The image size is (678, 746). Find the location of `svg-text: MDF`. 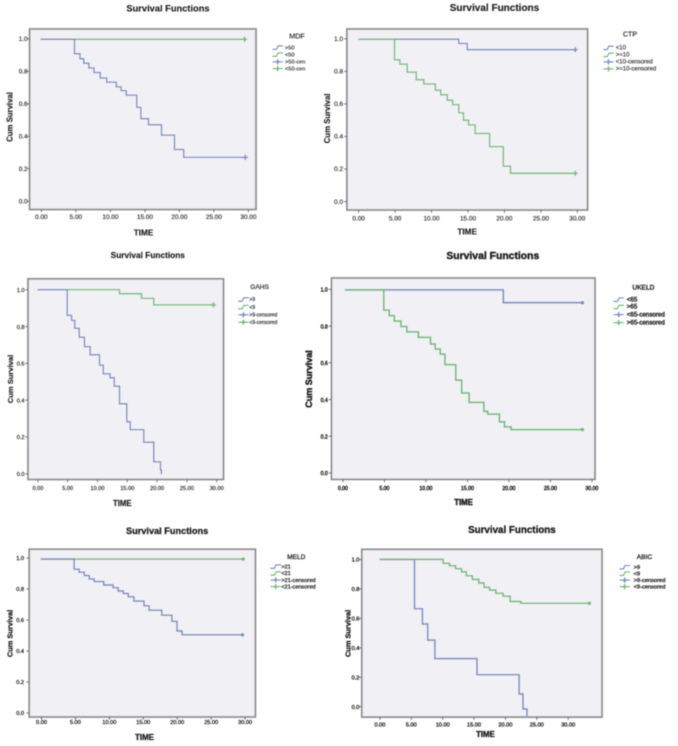

svg-text: MDF is located at coordinates (297, 36).